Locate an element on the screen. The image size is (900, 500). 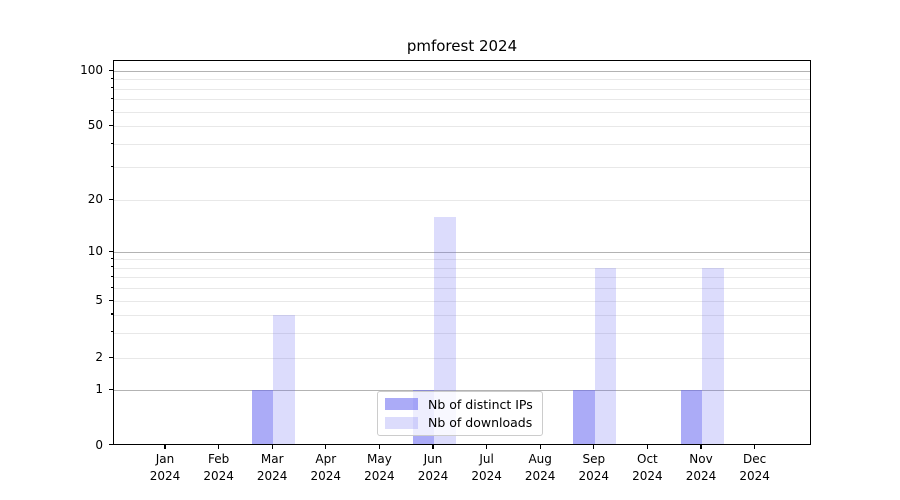
x-tick-label-feb: Feb 2024 is located at coordinates (218, 467).